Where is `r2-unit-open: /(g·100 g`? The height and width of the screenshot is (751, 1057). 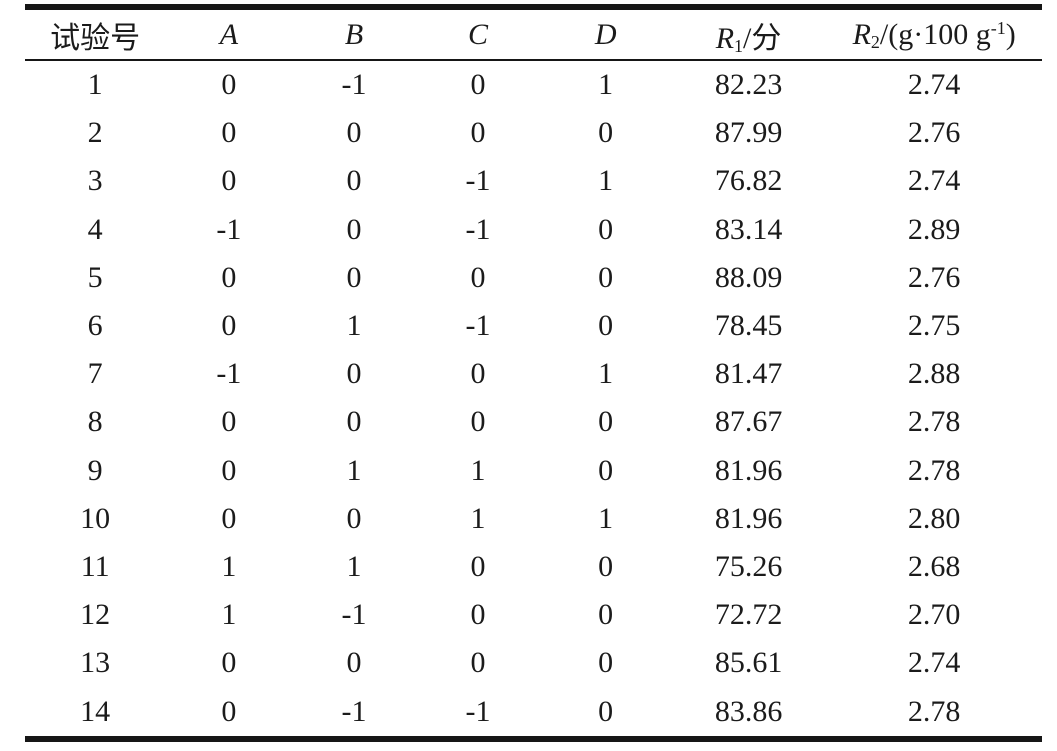 r2-unit-open: /(g·100 g is located at coordinates (935, 34).